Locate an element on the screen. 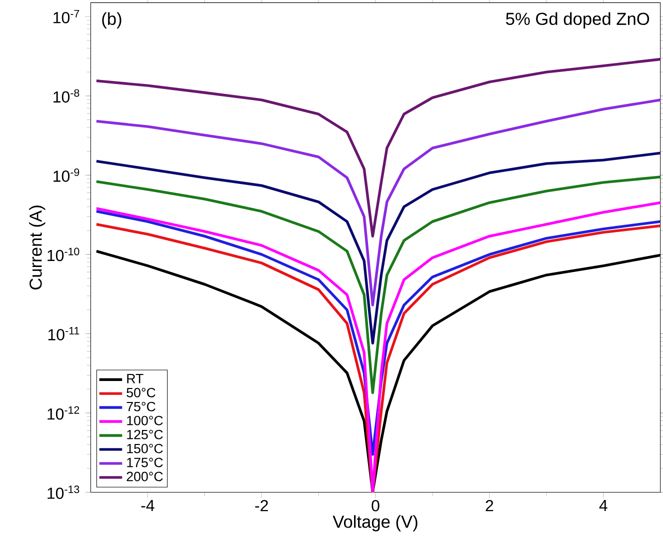 This screenshot has width=663, height=540. y-tick-label: 10$^{-11}$ is located at coordinates (64, 333).